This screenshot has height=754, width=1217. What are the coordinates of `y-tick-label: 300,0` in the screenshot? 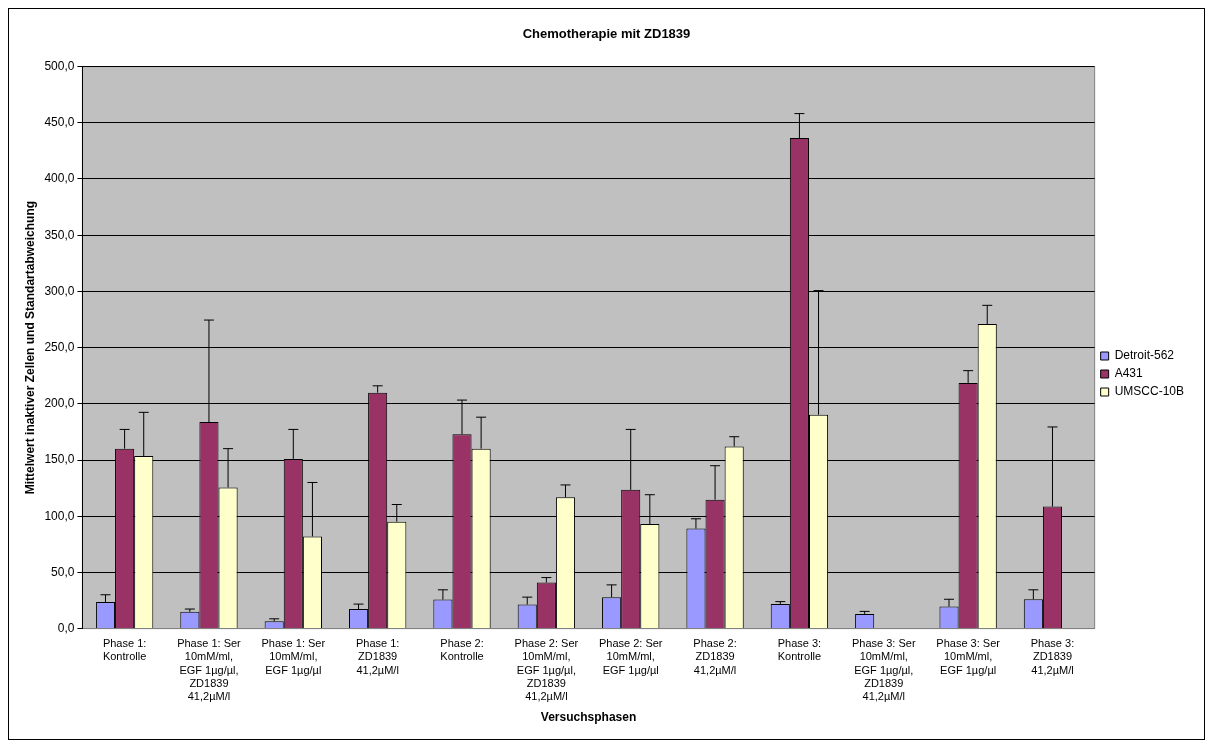 It's located at (59, 290).